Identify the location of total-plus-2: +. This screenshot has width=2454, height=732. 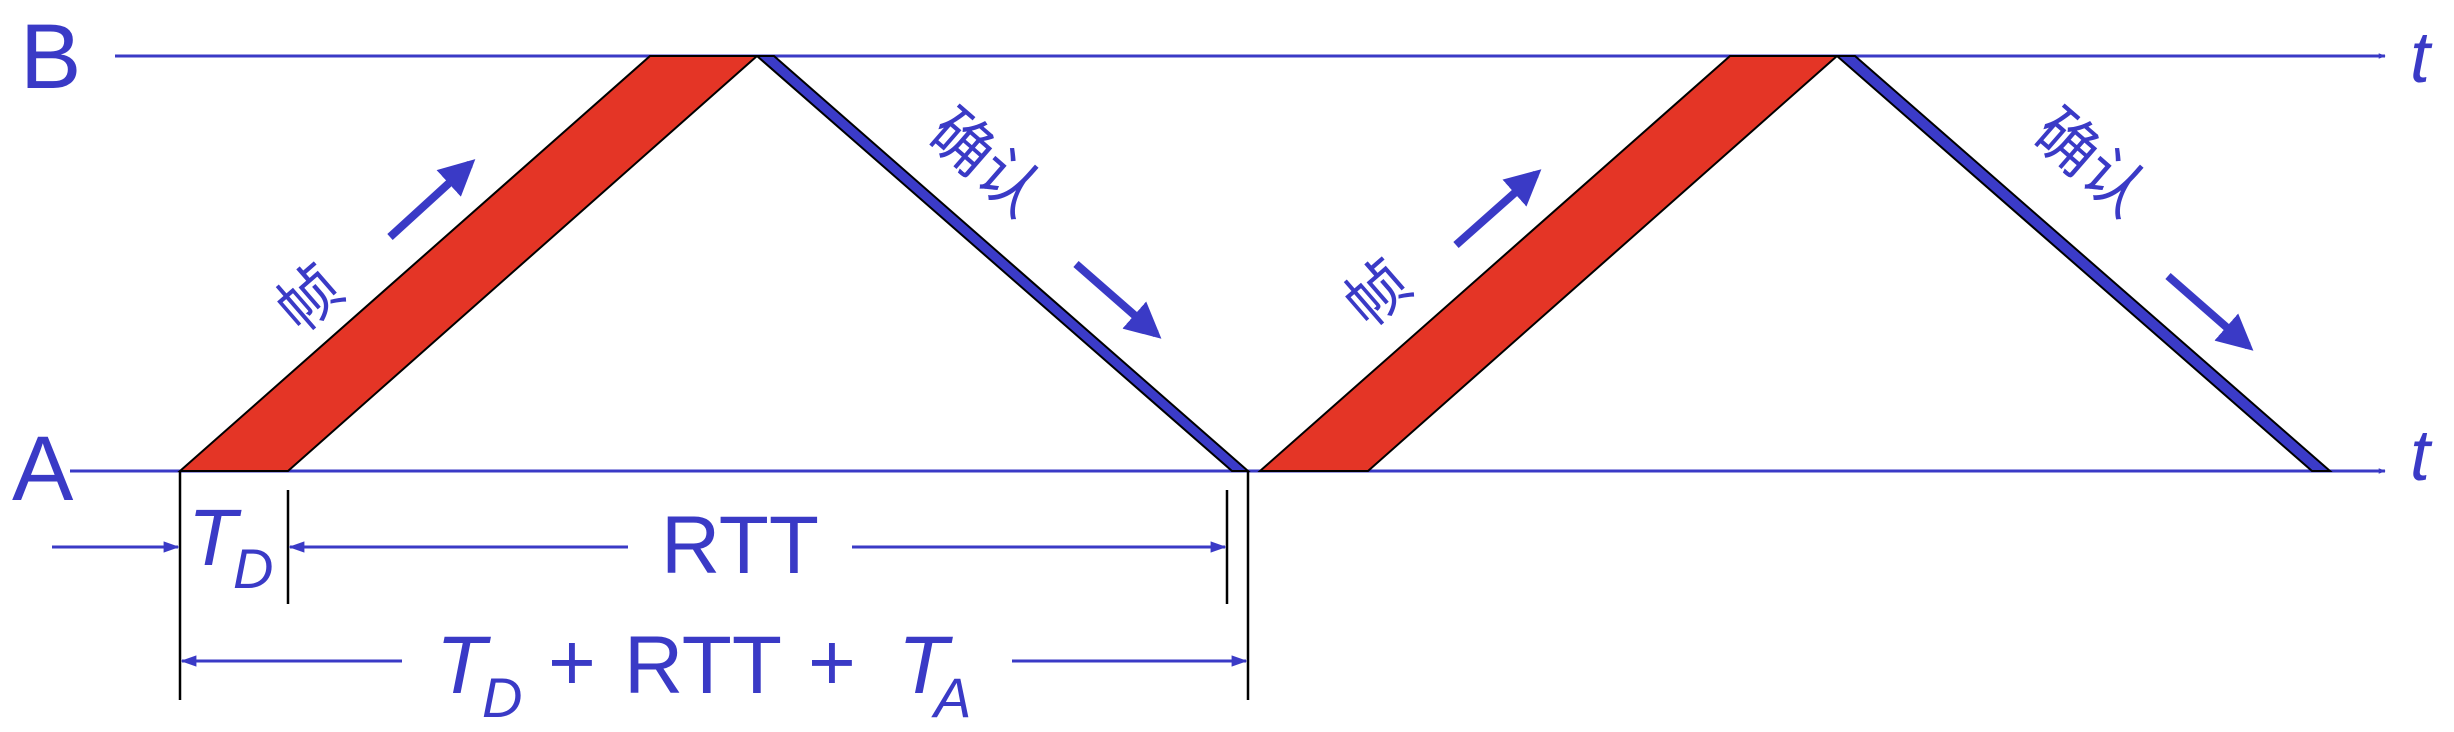
(832, 662).